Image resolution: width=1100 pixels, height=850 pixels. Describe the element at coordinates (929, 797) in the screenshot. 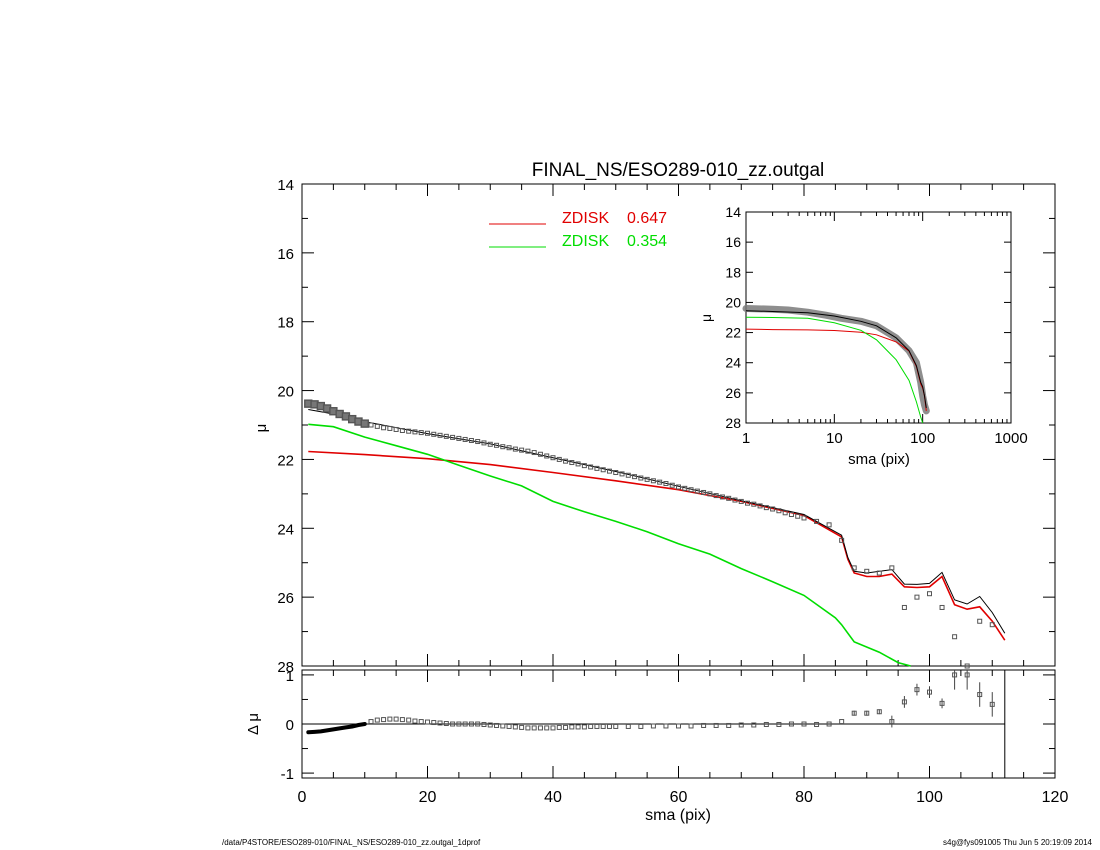

I see `x-tick-label: 100` at that location.